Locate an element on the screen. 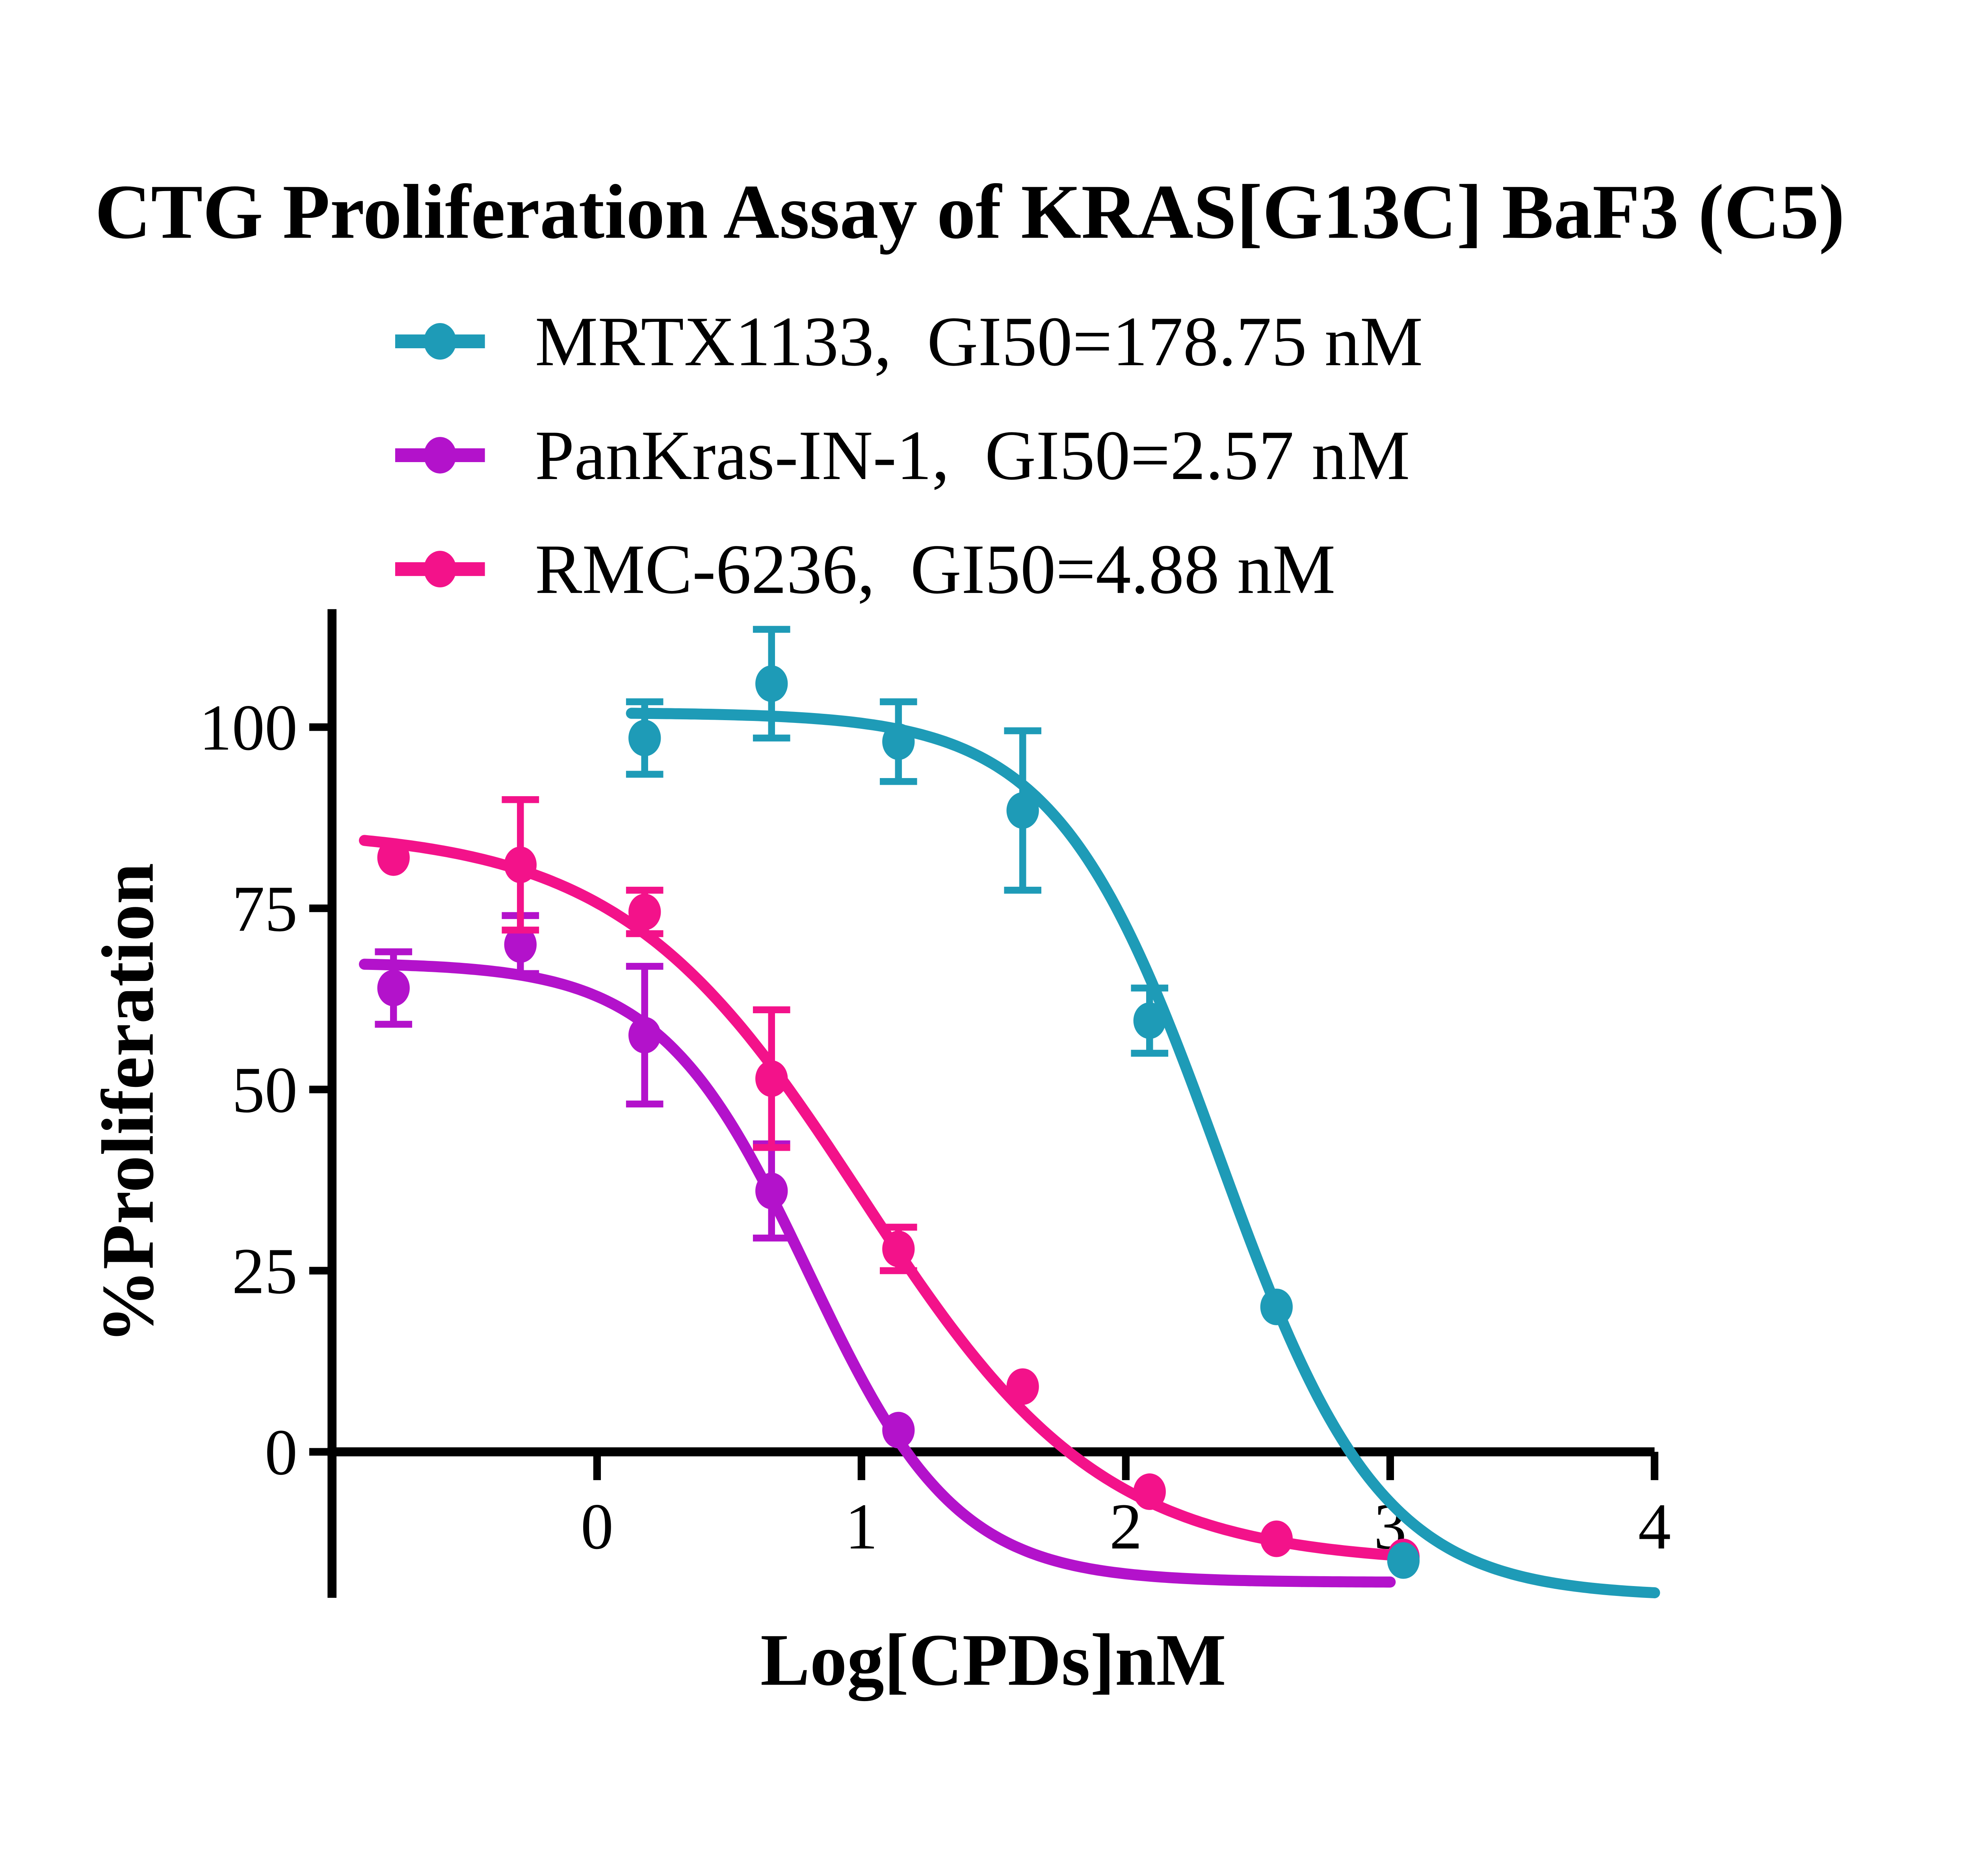  y-tick-label: 75 is located at coordinates (264, 909).